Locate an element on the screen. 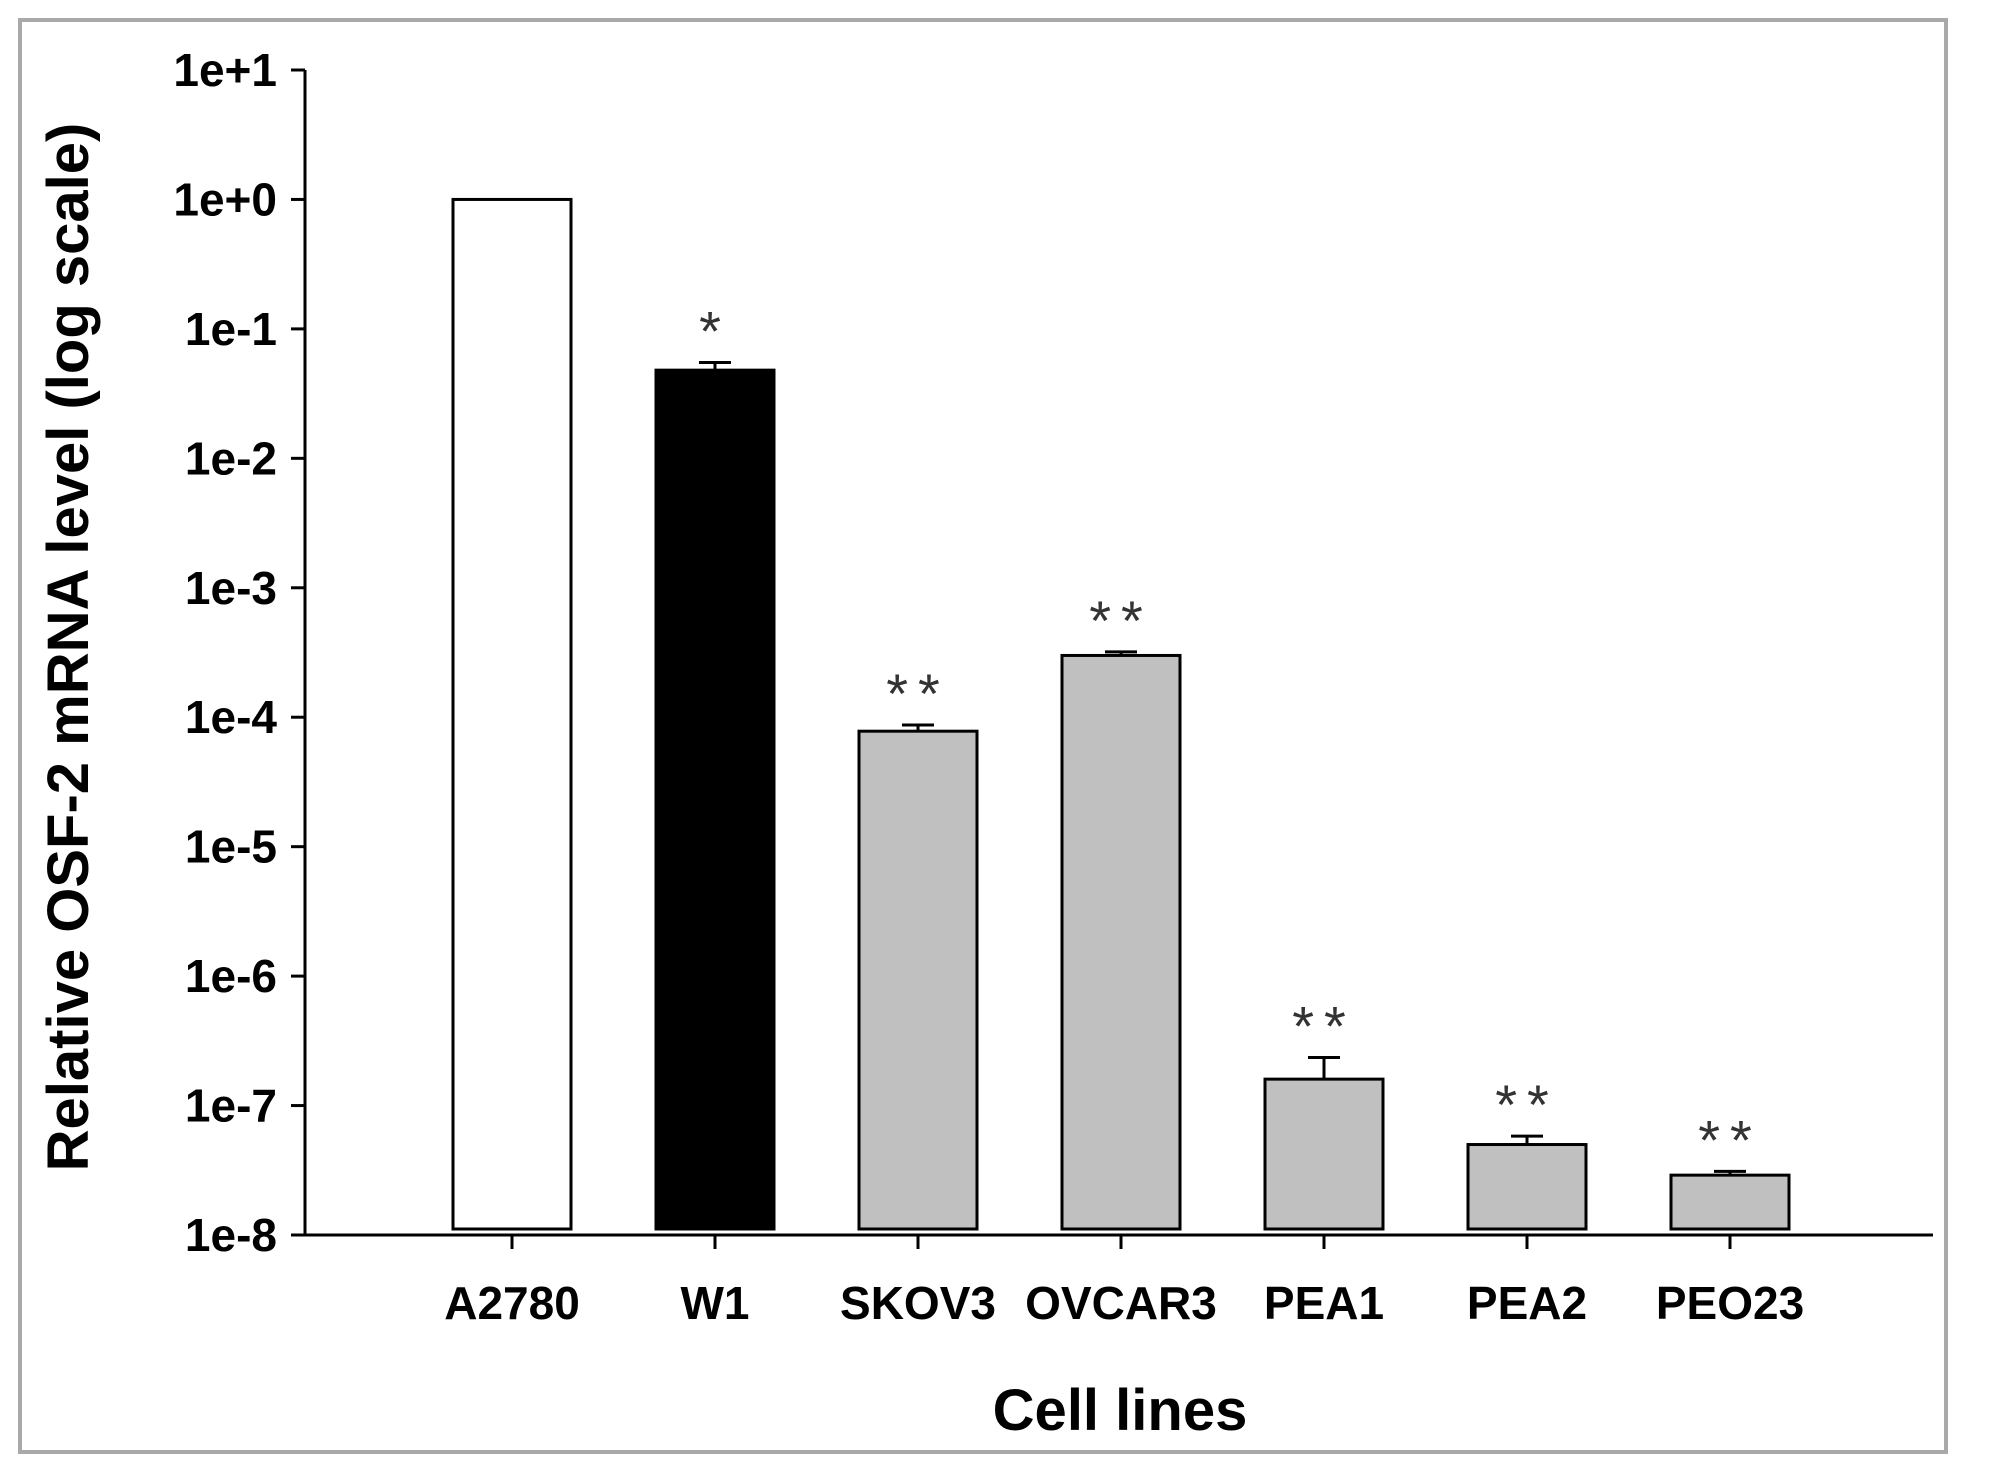  bar-w1 is located at coordinates (715, 799).